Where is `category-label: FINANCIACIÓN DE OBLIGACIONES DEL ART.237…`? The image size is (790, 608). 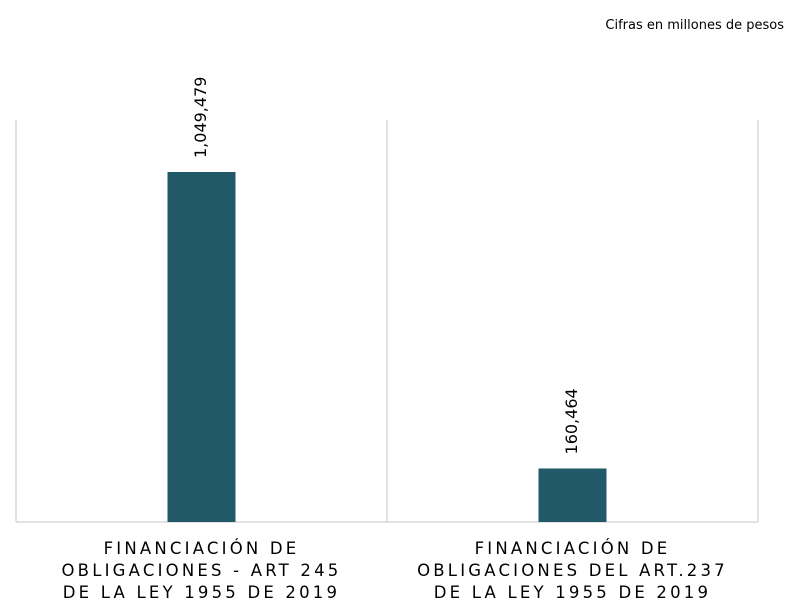 category-label: FINANCIACIÓN DE OBLIGACIONES DEL ART.237… is located at coordinates (572, 570).